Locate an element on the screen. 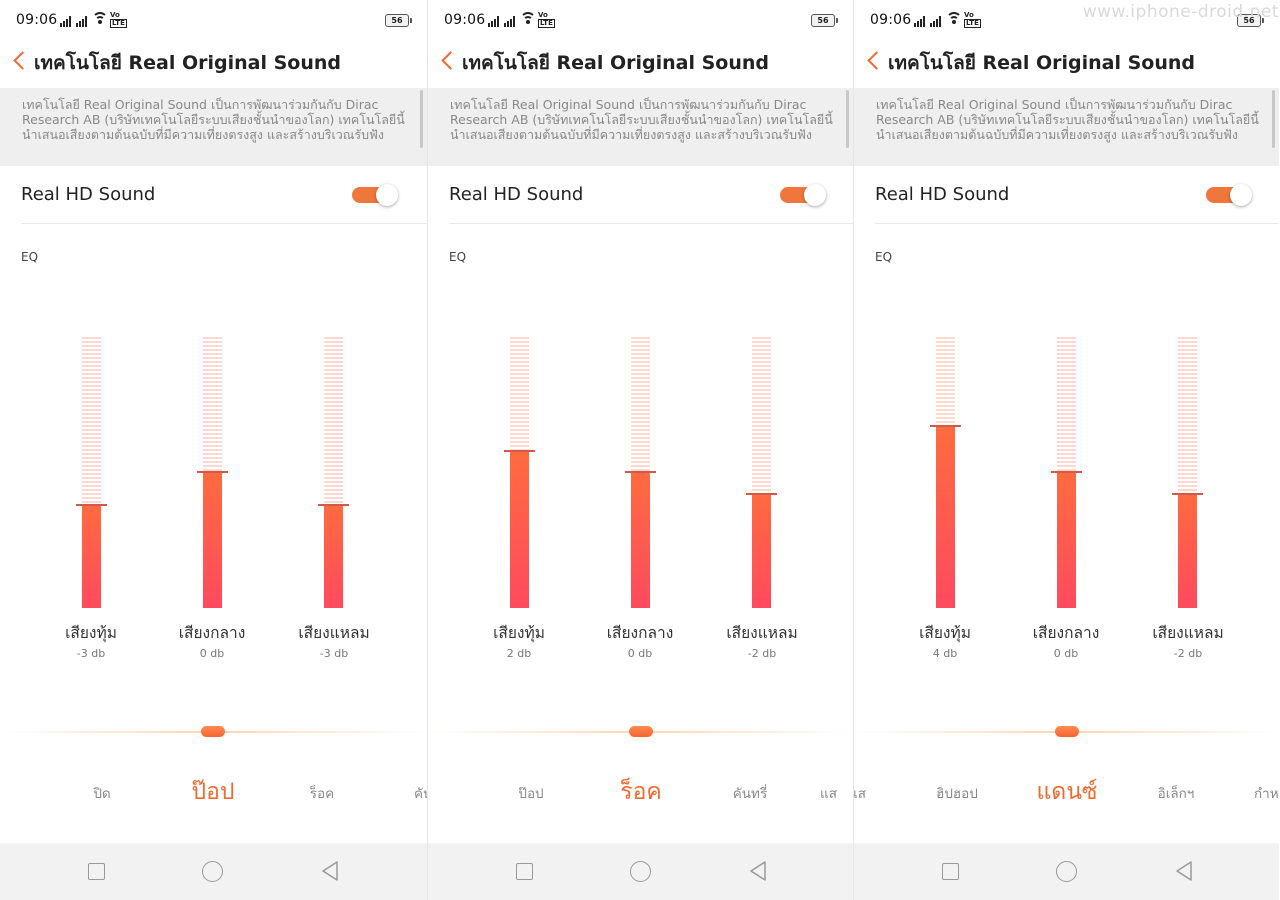  band-db-bass: -3 db is located at coordinates (91, 653).